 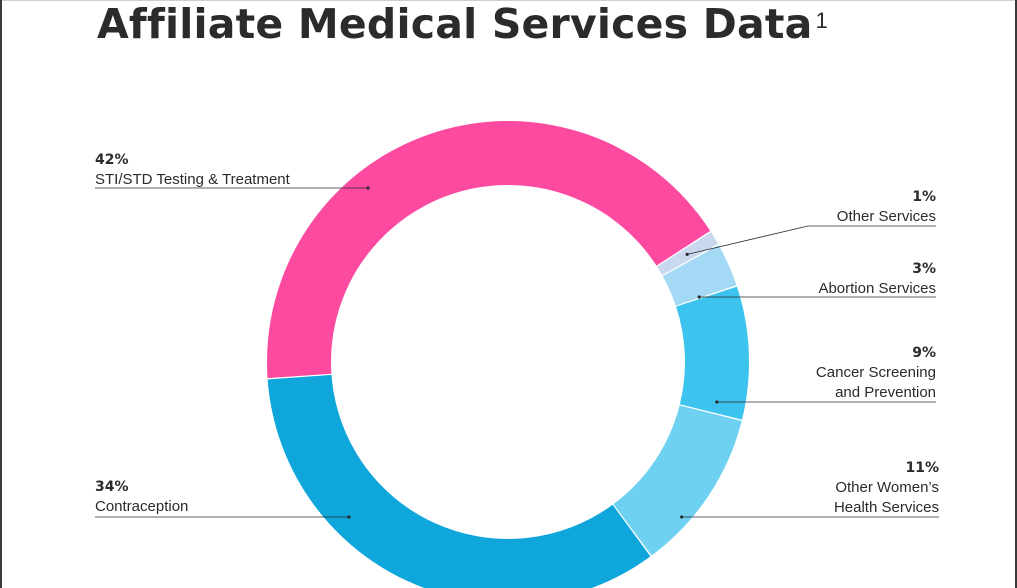 What do you see at coordinates (810, 222) in the screenshot?
I see `label-other-services: 1% Other Services` at bounding box center [810, 222].